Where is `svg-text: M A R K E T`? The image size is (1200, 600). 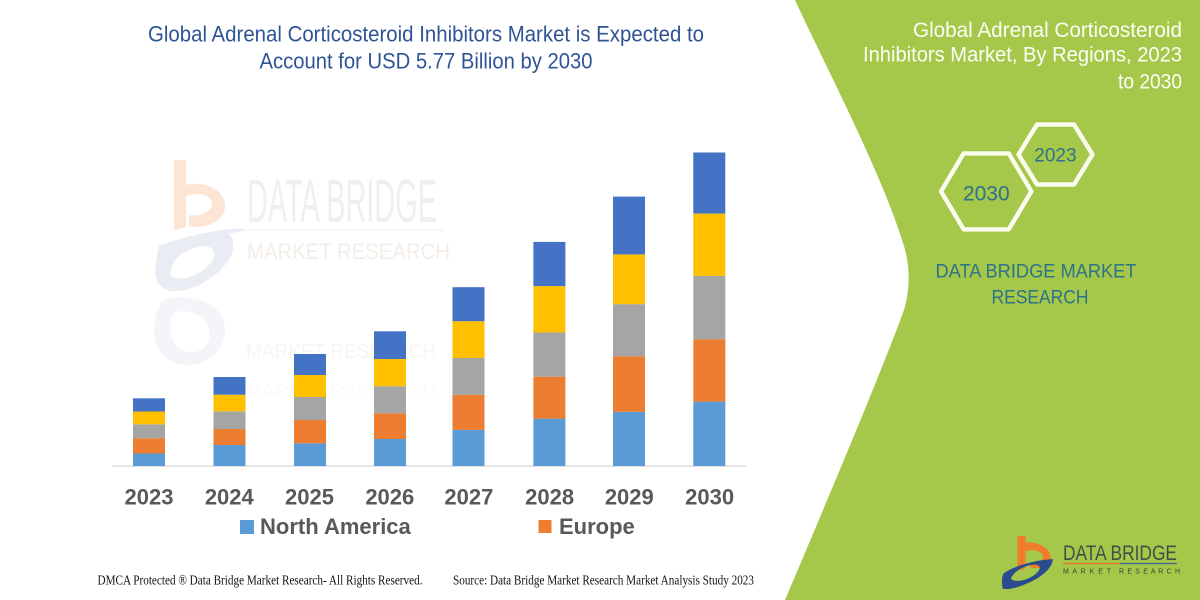 svg-text: M A R K E T is located at coordinates (1087, 572).